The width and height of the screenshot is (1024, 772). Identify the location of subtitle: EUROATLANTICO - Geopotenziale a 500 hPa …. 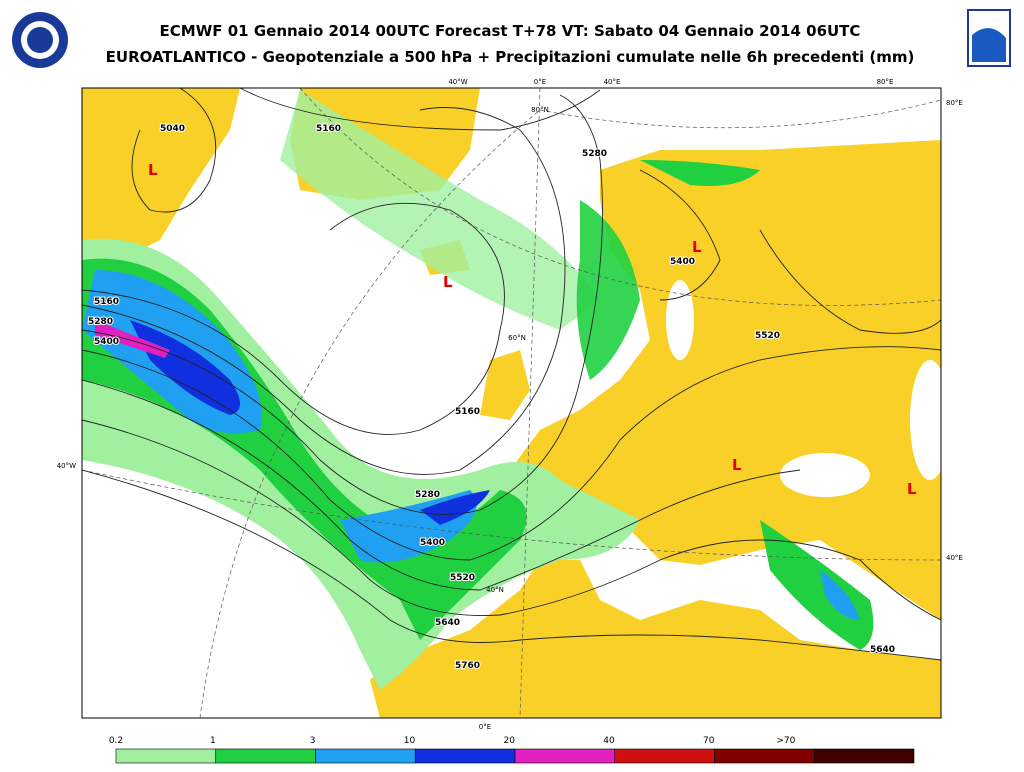
(510, 57).